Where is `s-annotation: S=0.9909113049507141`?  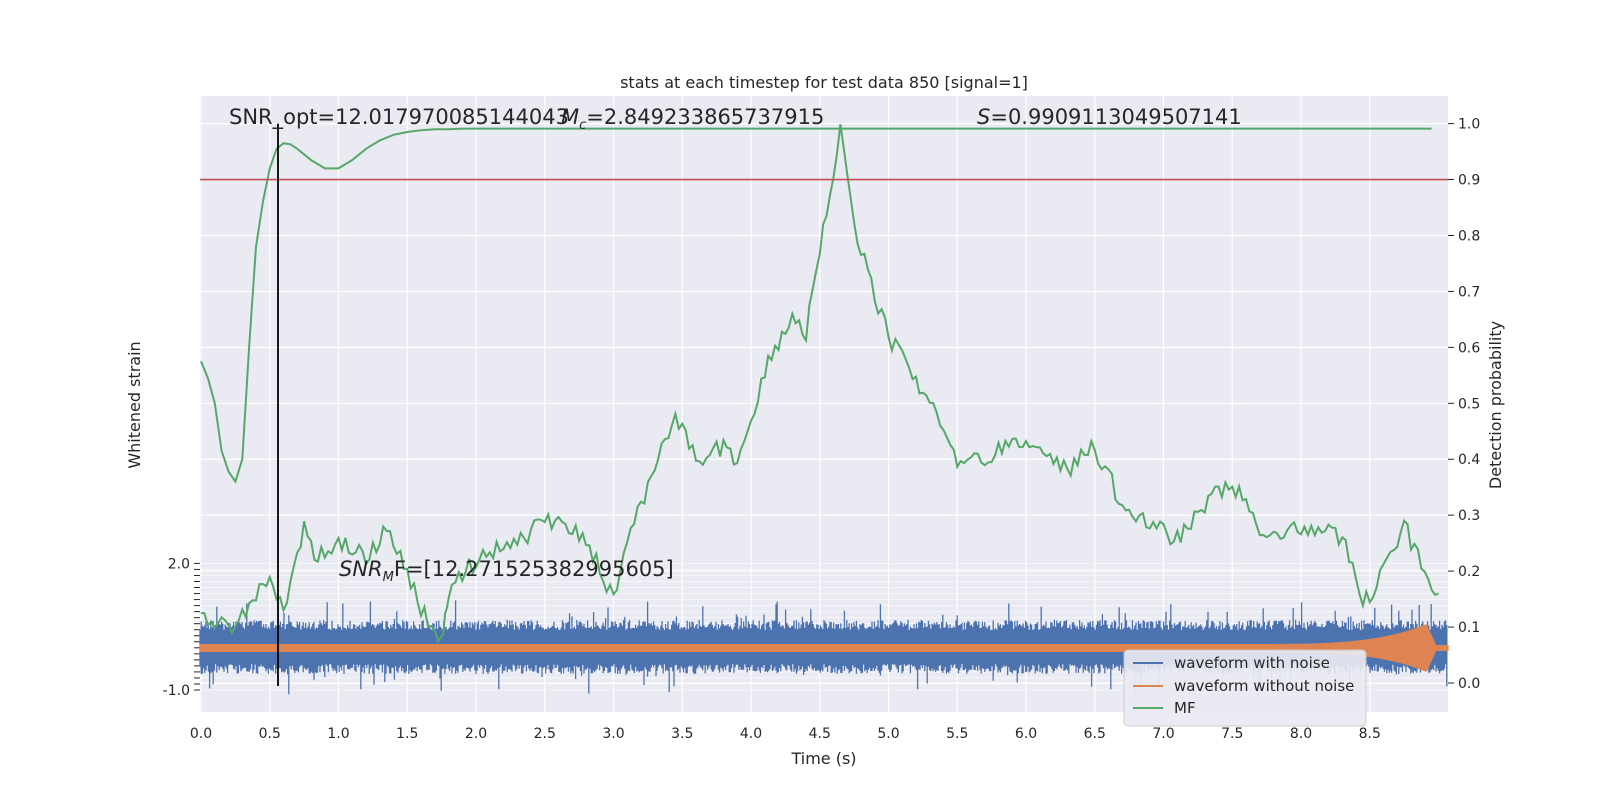
s-annotation: S=0.9909113049507141 is located at coordinates (1109, 117).